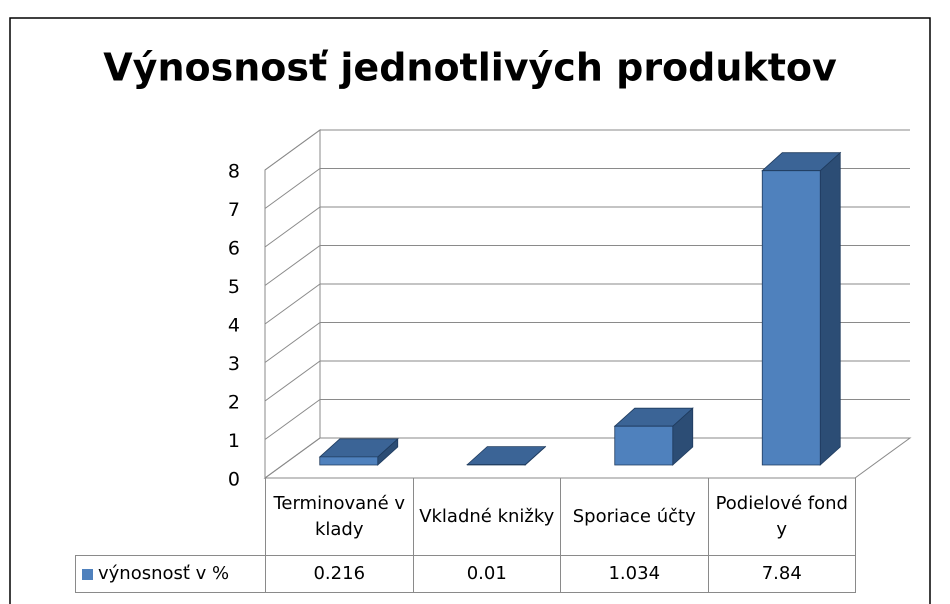 Image resolution: width=950 pixels, height=604 pixels. What do you see at coordinates (486, 574) in the screenshot?
I see `data-table-value: 0.01` at bounding box center [486, 574].